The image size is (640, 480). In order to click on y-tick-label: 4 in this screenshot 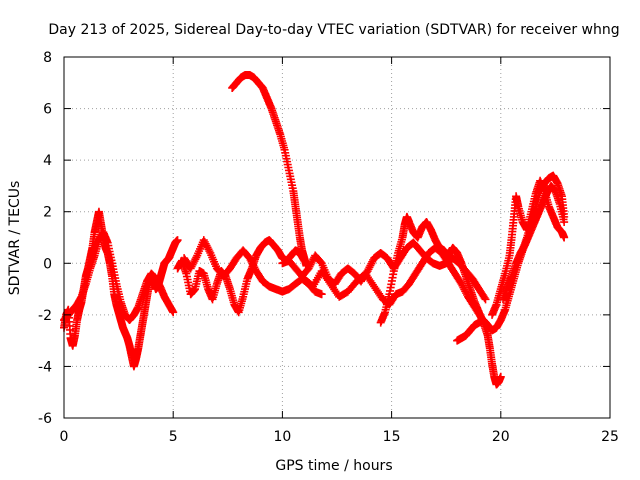, I will do `click(47, 161)`.